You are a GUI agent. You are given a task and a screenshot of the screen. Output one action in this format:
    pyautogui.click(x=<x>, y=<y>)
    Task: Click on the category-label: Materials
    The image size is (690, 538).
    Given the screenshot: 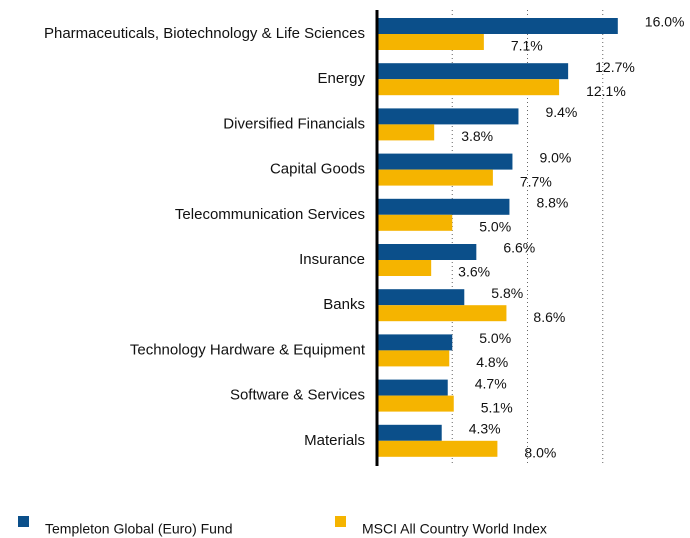 What is the action you would take?
    pyautogui.click(x=334, y=440)
    